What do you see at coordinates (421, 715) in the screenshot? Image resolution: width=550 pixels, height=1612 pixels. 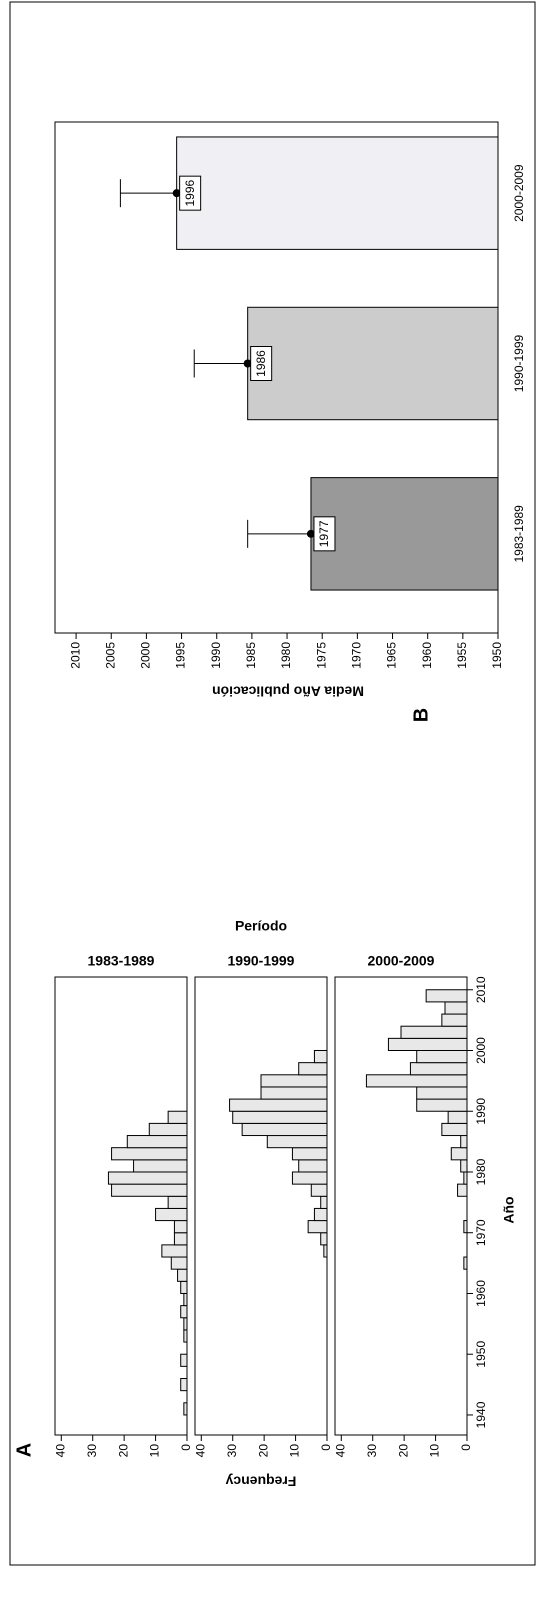 I see `panel-label: B` at bounding box center [421, 715].